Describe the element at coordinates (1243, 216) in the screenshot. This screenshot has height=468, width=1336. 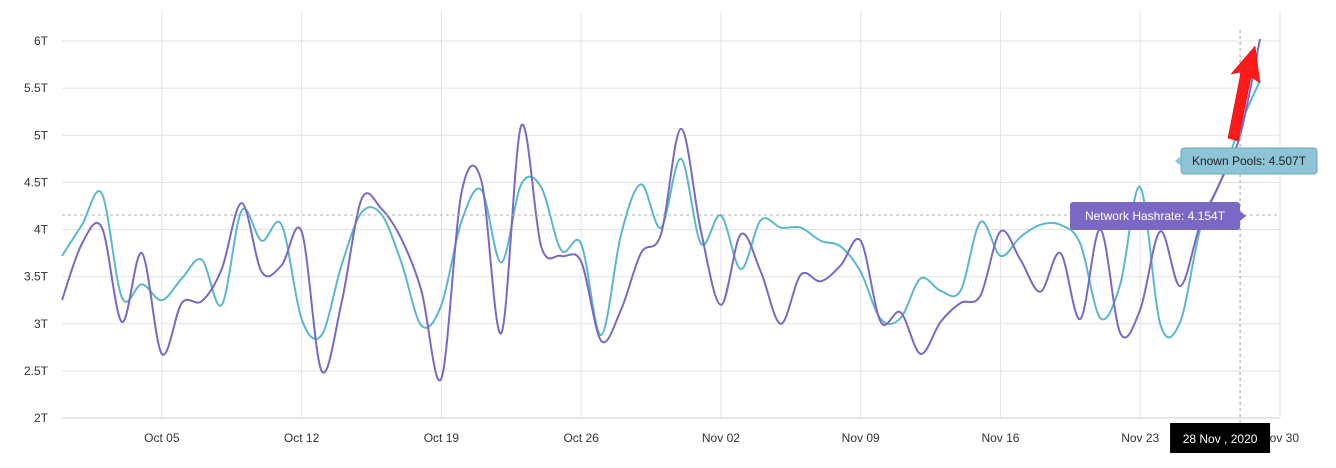
I see `network-hashrate-tooltip-pointer` at that location.